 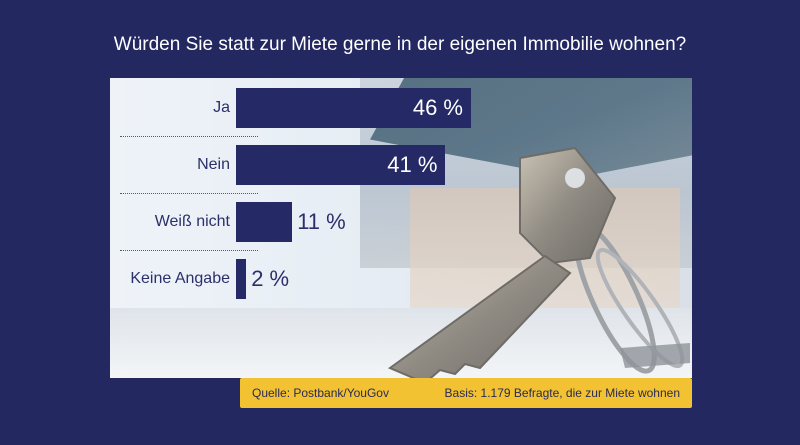 What do you see at coordinates (192, 221) in the screenshot?
I see `category-label: Weiß nicht` at bounding box center [192, 221].